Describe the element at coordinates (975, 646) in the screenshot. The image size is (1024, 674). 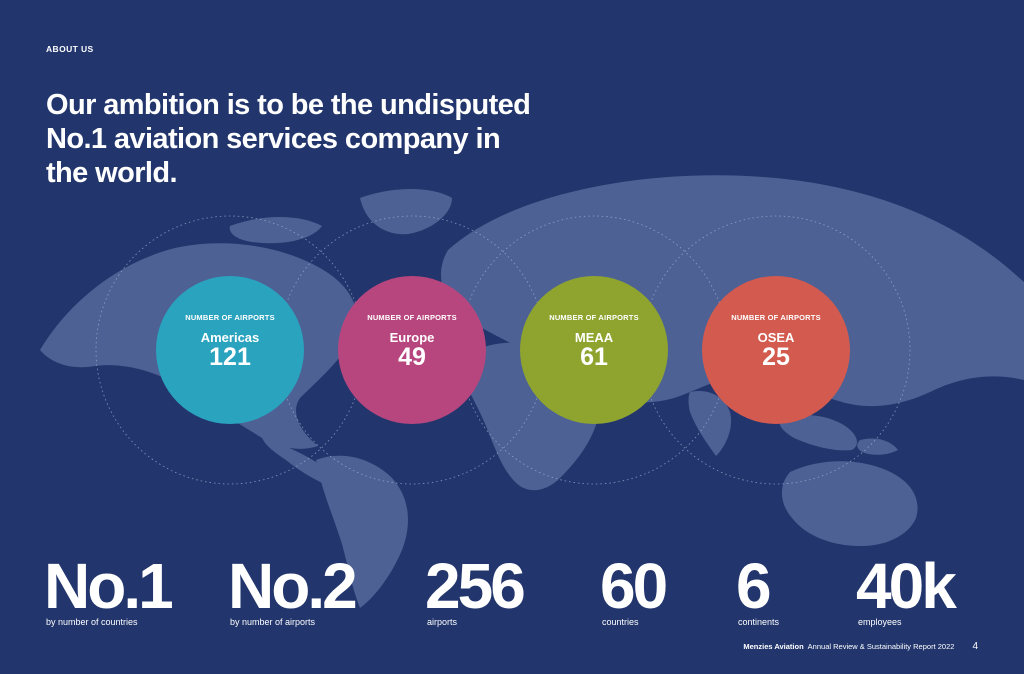
I see `page-number: 4` at that location.